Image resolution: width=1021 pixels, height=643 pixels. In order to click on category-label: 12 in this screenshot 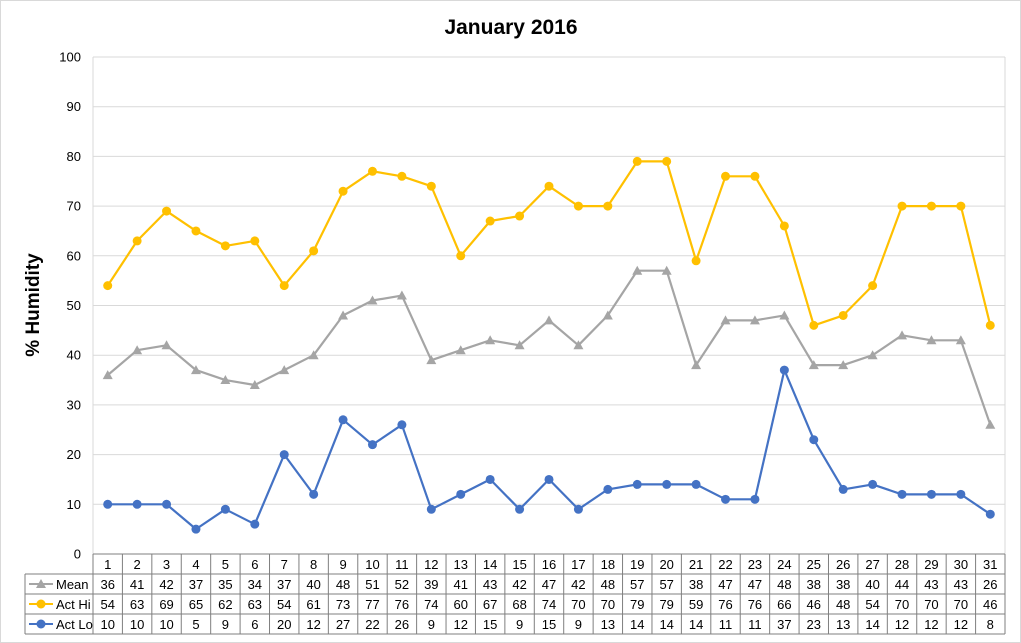, I will do `click(431, 564)`.